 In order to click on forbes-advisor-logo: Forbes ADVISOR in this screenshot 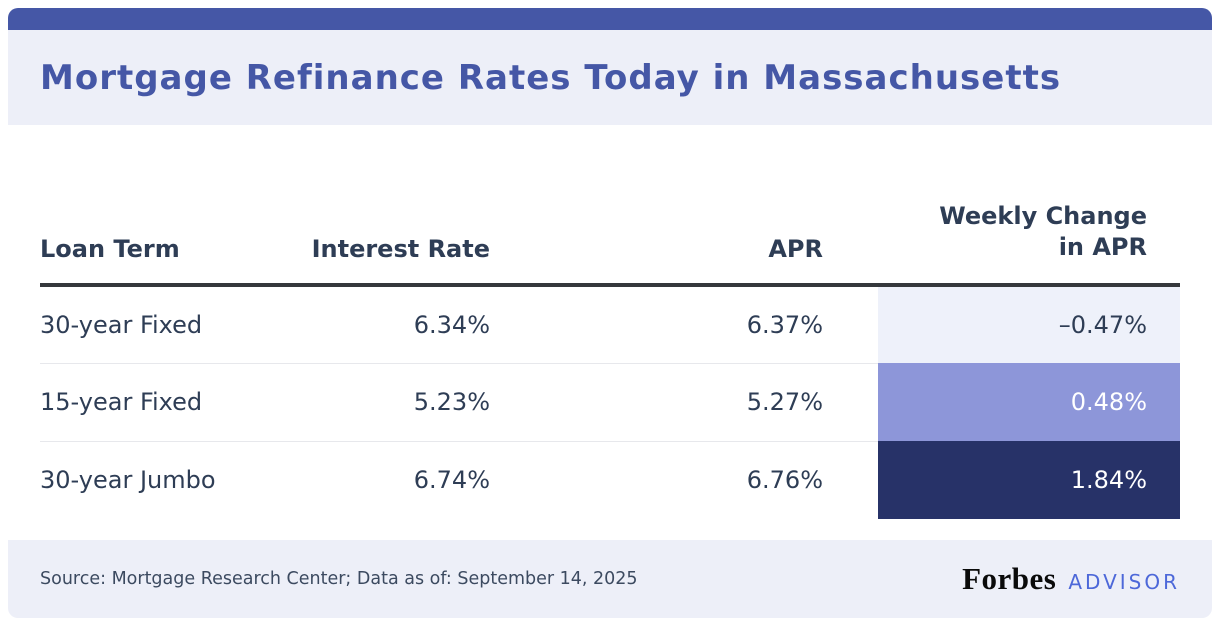, I will do `click(1071, 579)`.